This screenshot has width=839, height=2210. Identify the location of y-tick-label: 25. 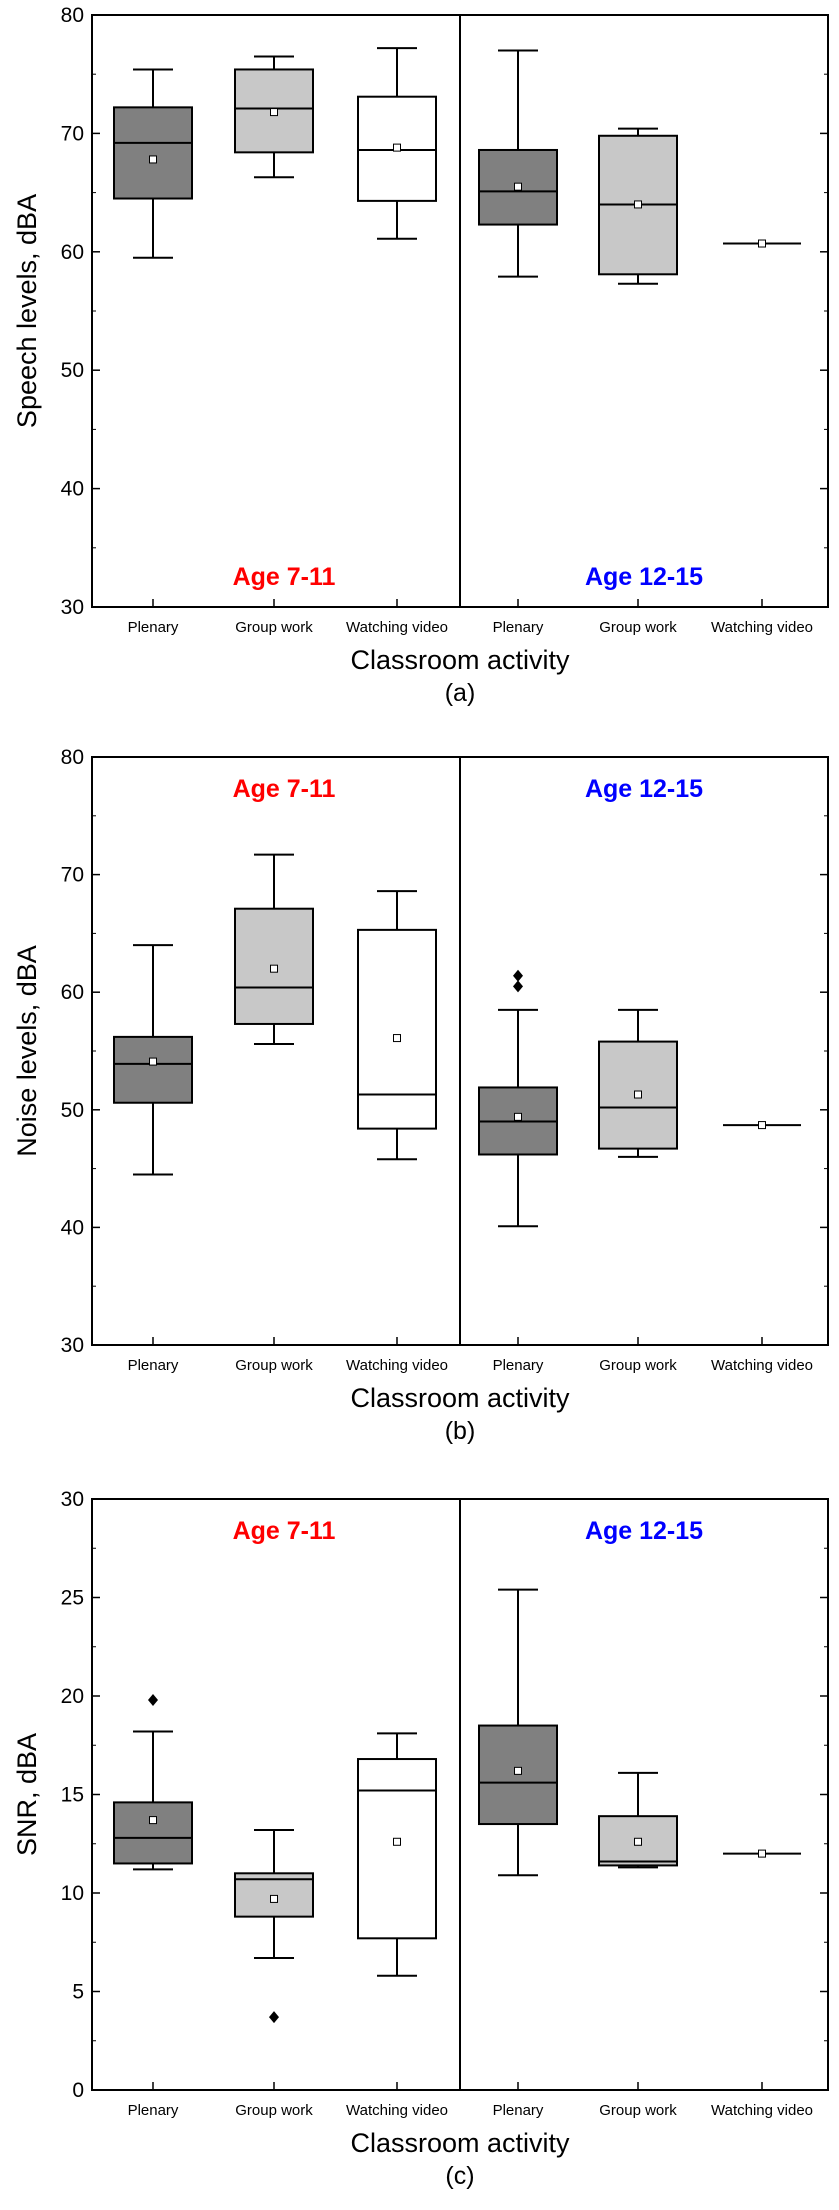
(72, 1598).